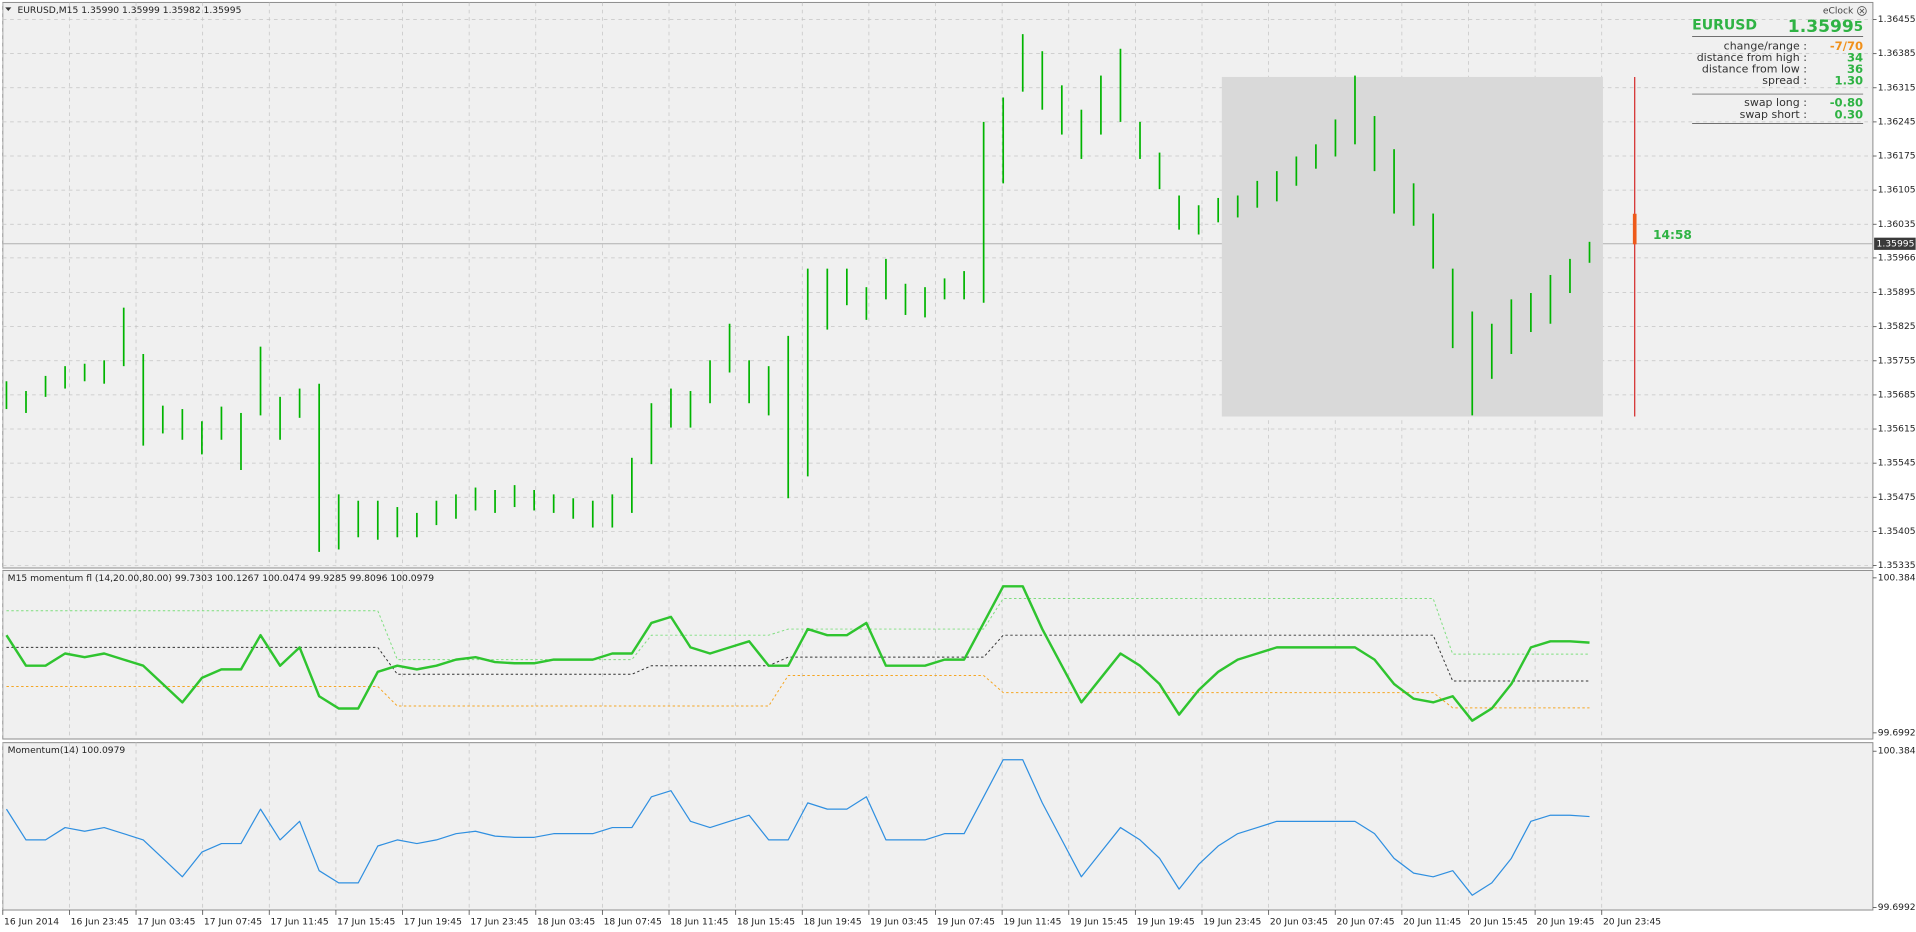 Image resolution: width=1916 pixels, height=932 pixels. I want to click on panel-row-label: distance from high :, so click(1752, 57).